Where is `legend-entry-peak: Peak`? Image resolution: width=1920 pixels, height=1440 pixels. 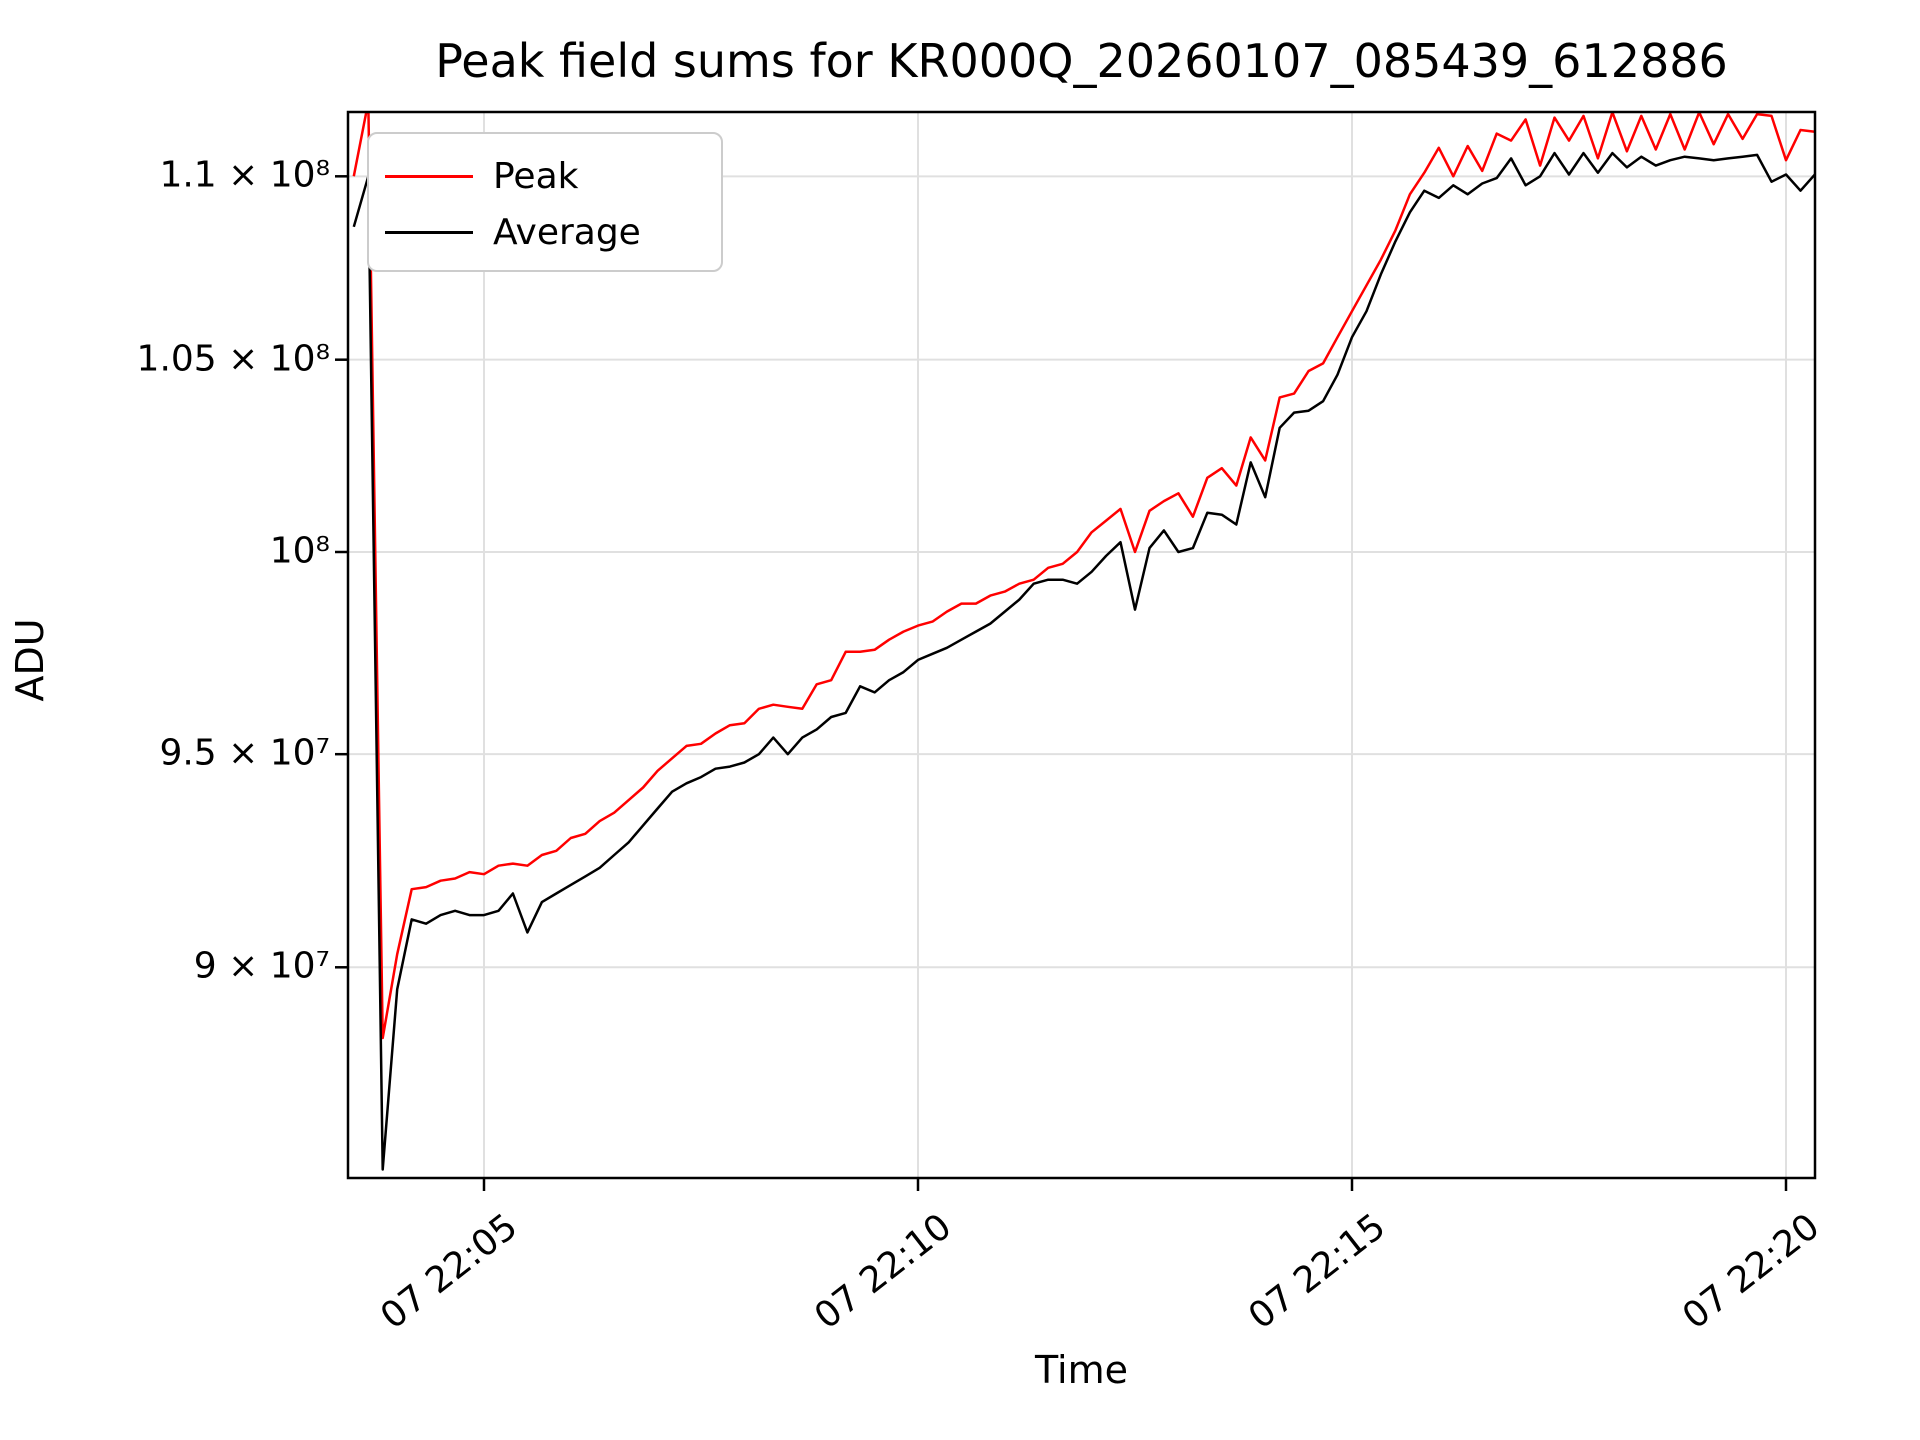 legend-entry-peak: Peak is located at coordinates (553, 176).